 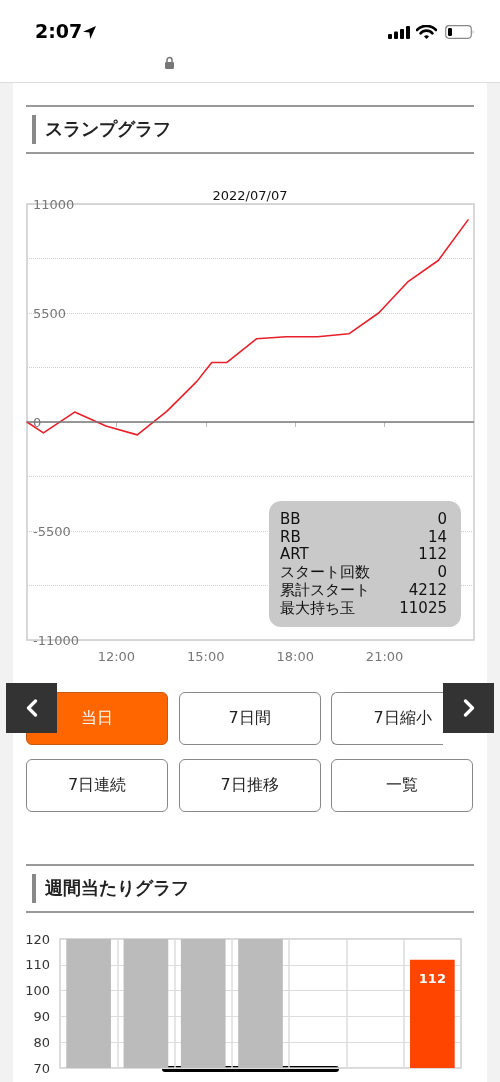 I want to click on tab-button: 7日推移, so click(x=249, y=785).